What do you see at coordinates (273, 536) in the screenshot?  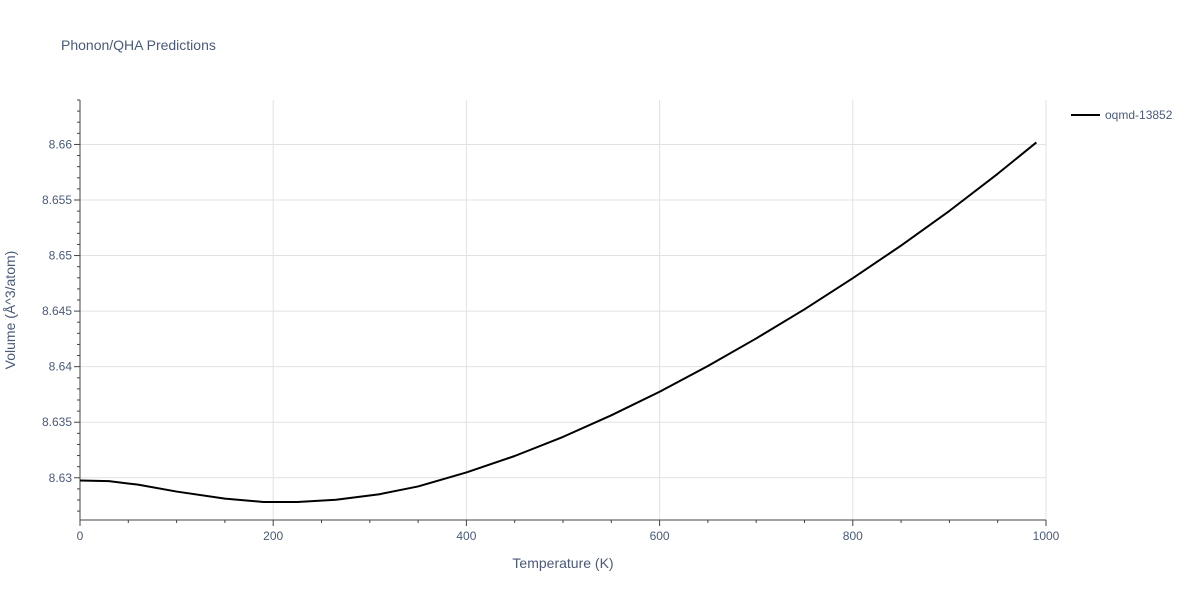 I see `x-tick-label: 200` at bounding box center [273, 536].